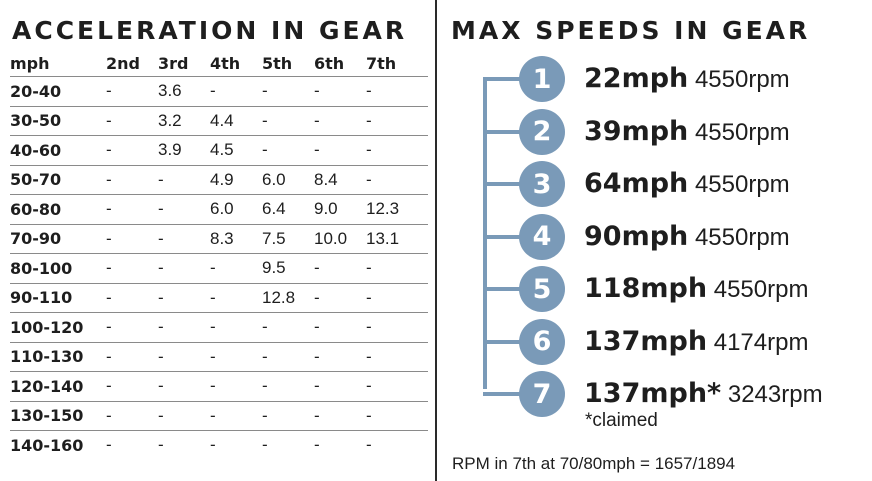 Image resolution: width=872 pixels, height=481 pixels. I want to click on table-row: 120-140 - - - - - -, so click(219, 386).